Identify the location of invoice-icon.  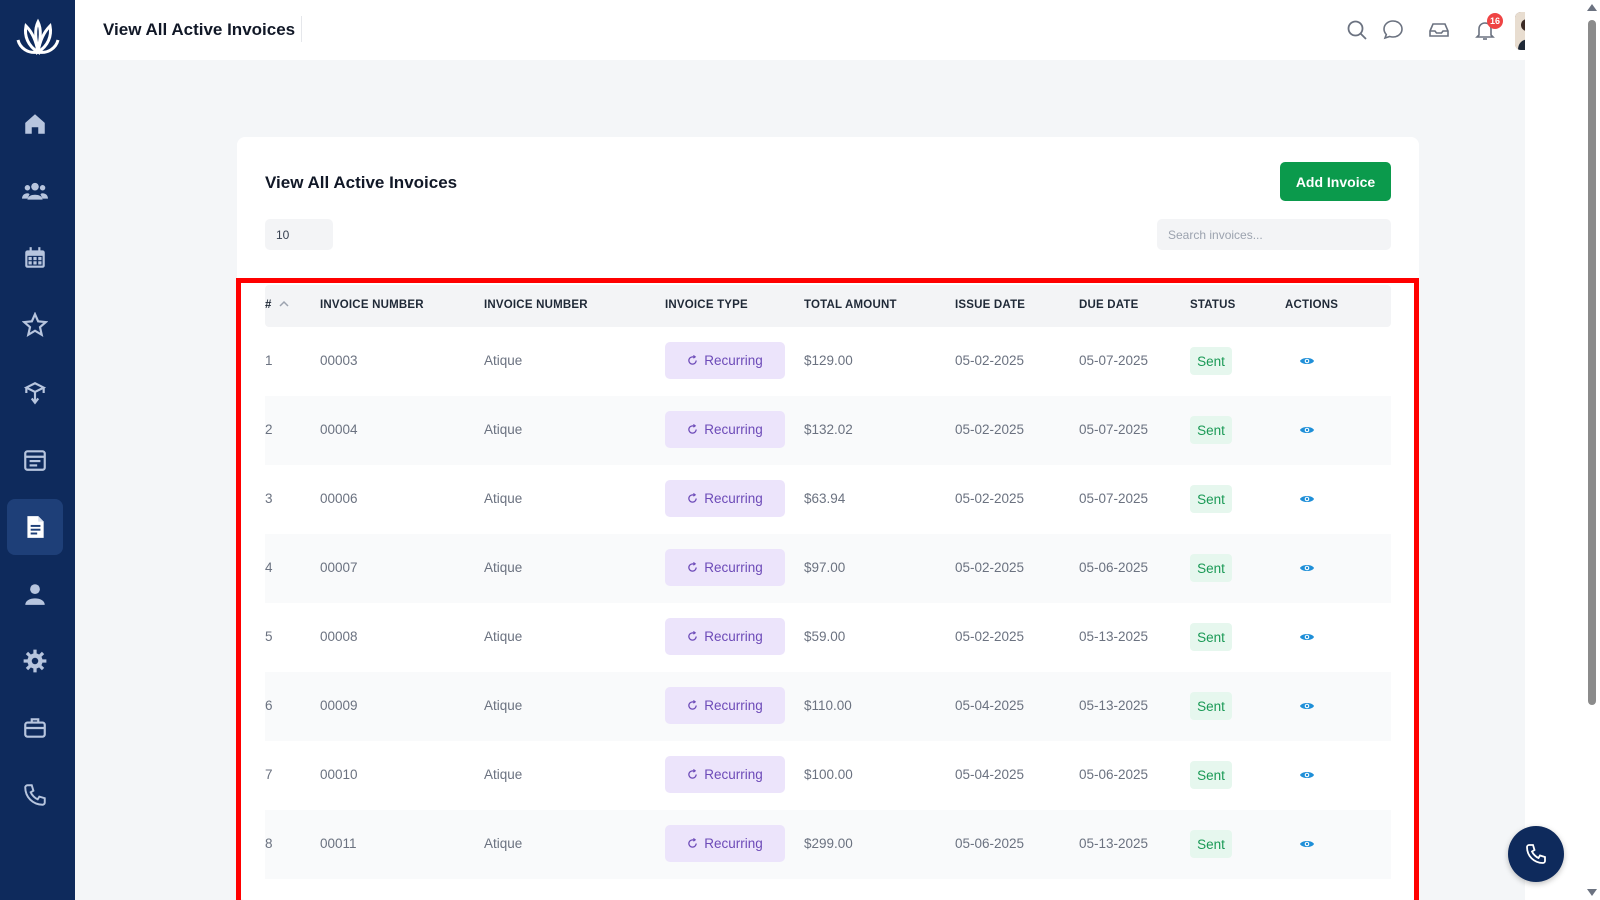
(35, 527).